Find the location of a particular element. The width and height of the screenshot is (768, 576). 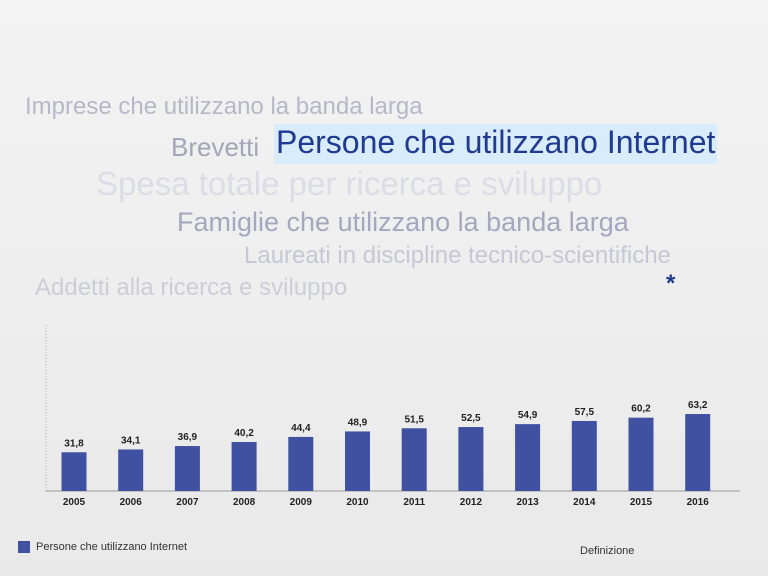

data-label: 57,5 is located at coordinates (585, 412).